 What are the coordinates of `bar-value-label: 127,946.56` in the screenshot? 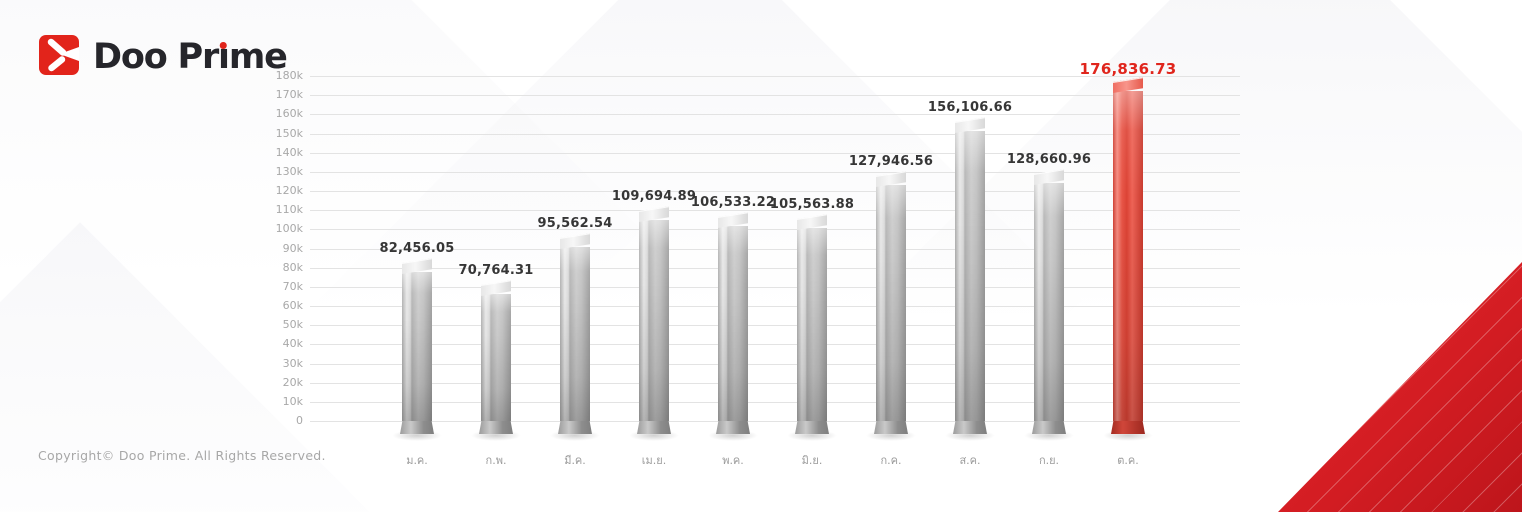 It's located at (891, 161).